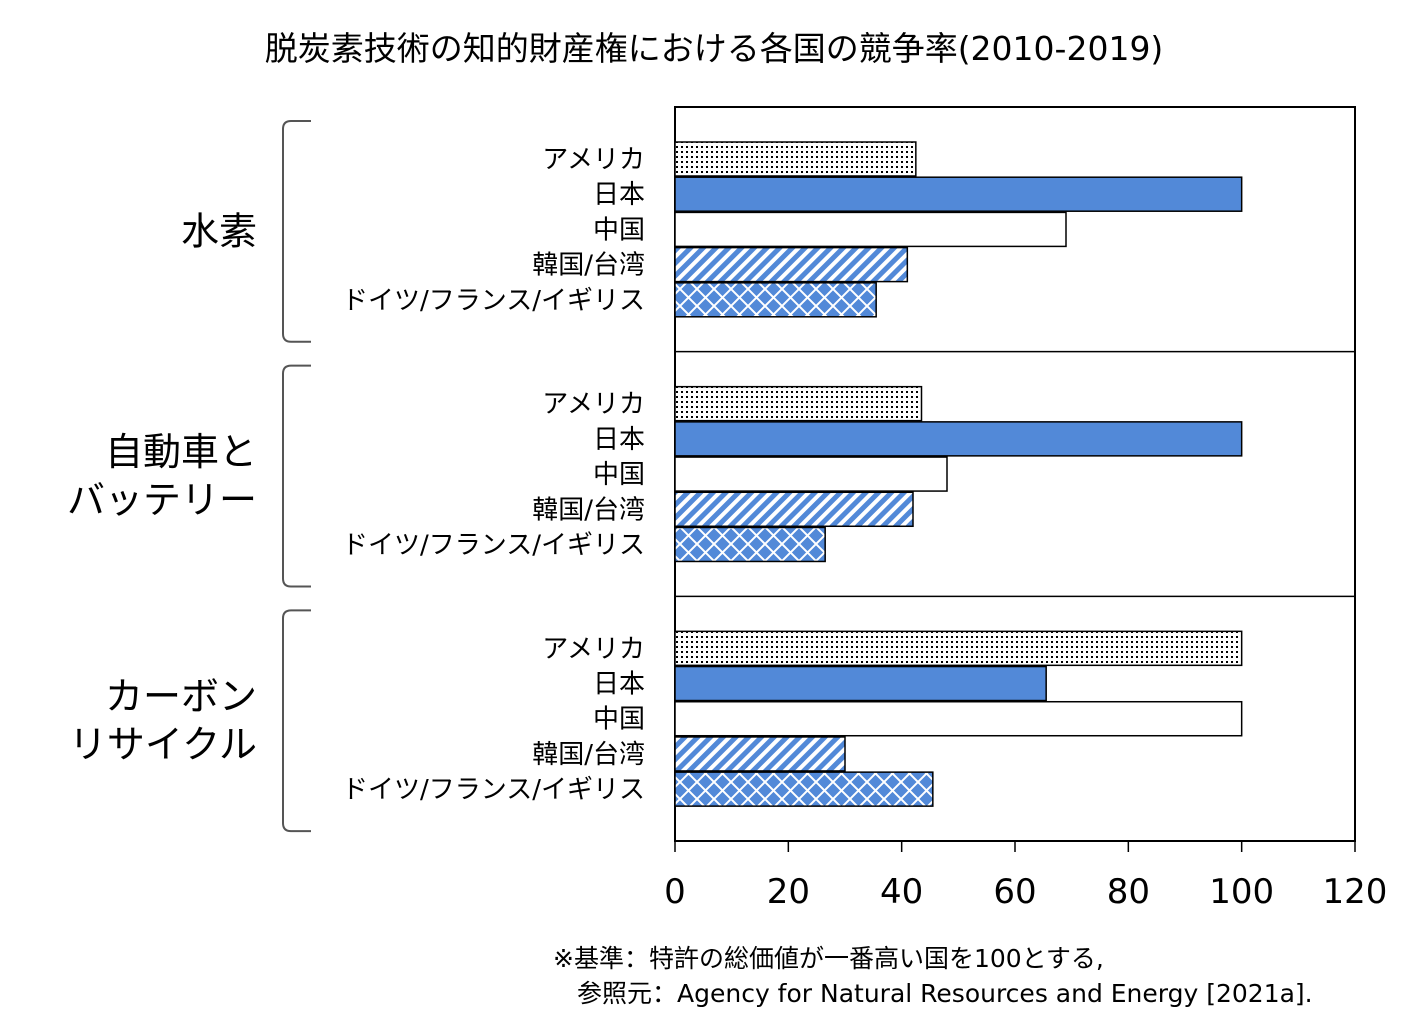 The width and height of the screenshot is (1424, 1014). What do you see at coordinates (181, 452) in the screenshot?
I see `group-label: 自動車と` at bounding box center [181, 452].